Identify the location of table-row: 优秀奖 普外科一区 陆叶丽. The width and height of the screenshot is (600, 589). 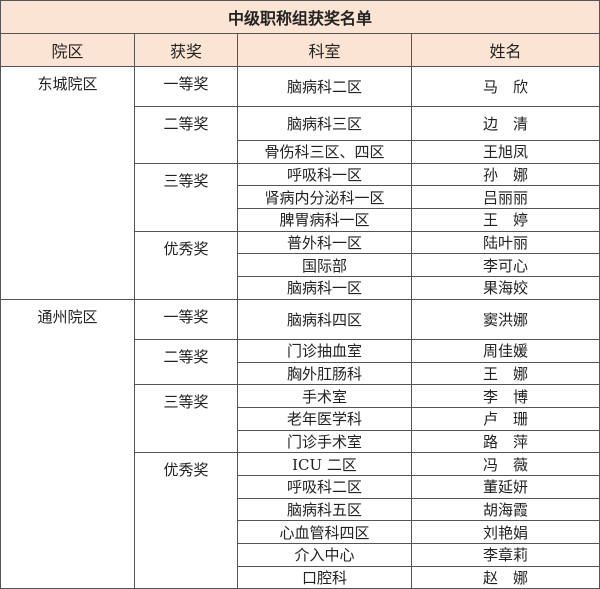
(300, 265).